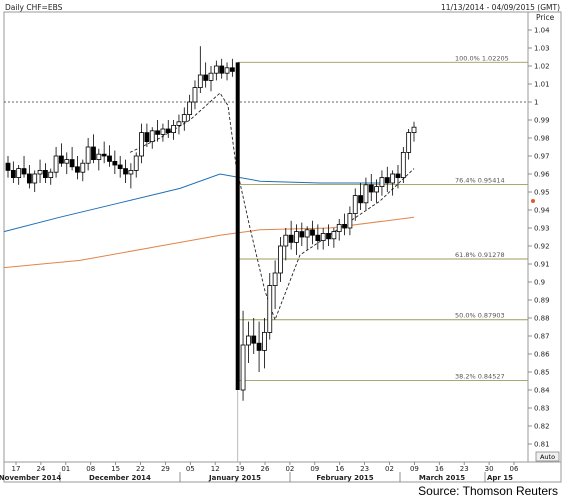  Describe the element at coordinates (90, 469) in the screenshot. I see `x-tick-label: 08` at that location.